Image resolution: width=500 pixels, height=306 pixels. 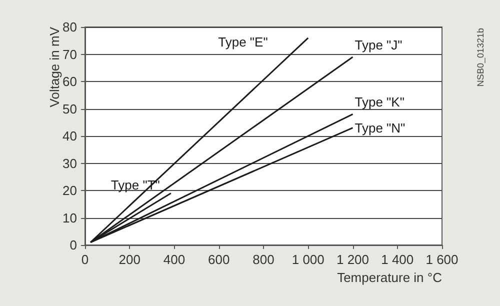 What do you see at coordinates (69, 54) in the screenshot?
I see `y-tick-label: 70` at bounding box center [69, 54].